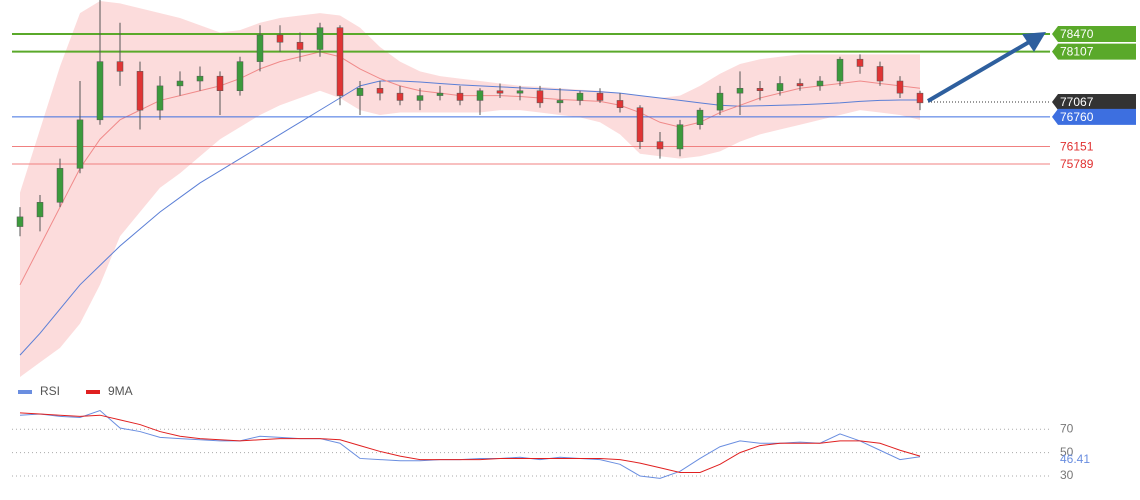  What do you see at coordinates (1077, 102) in the screenshot?
I see `level-label: 77067` at bounding box center [1077, 102].